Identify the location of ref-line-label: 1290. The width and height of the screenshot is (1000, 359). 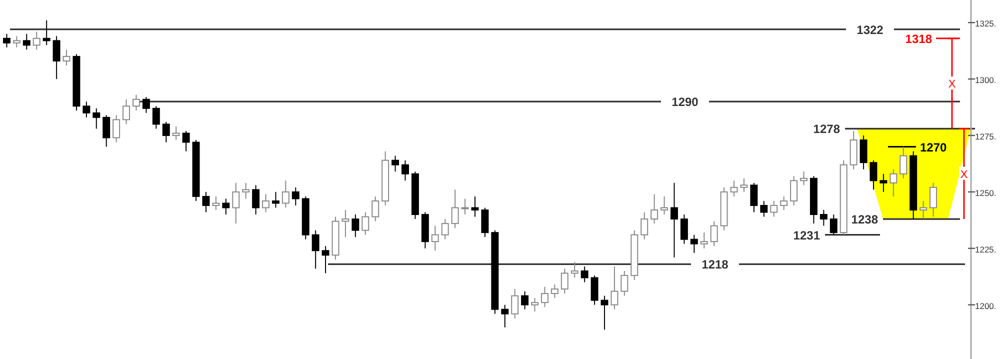
(685, 102).